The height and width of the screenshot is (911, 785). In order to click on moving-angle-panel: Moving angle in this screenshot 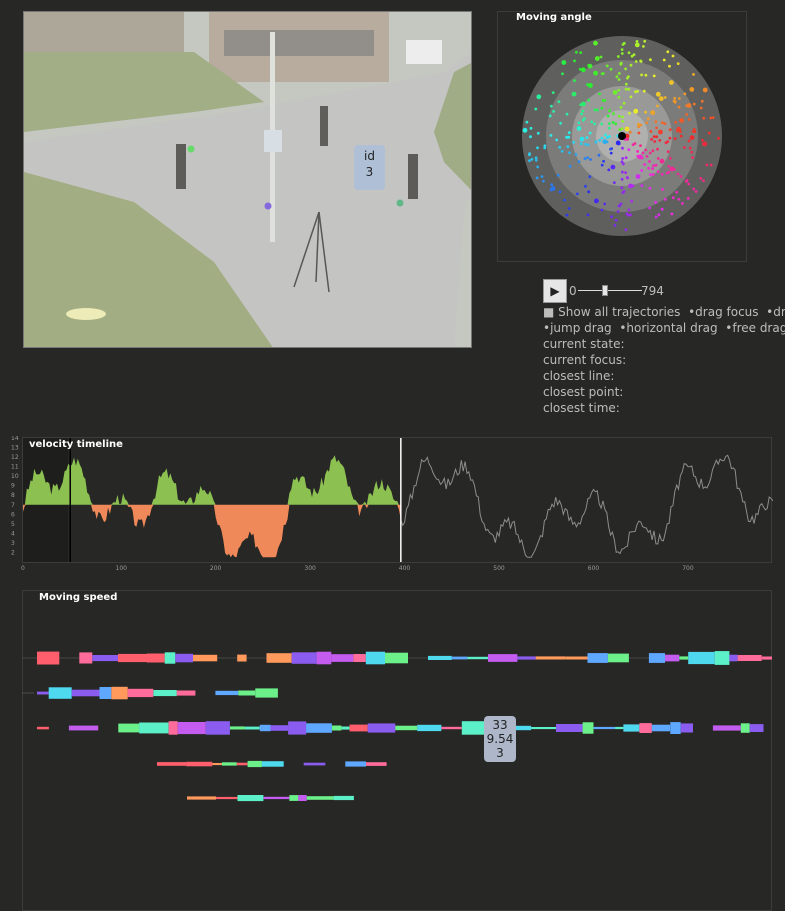, I will do `click(622, 136)`.